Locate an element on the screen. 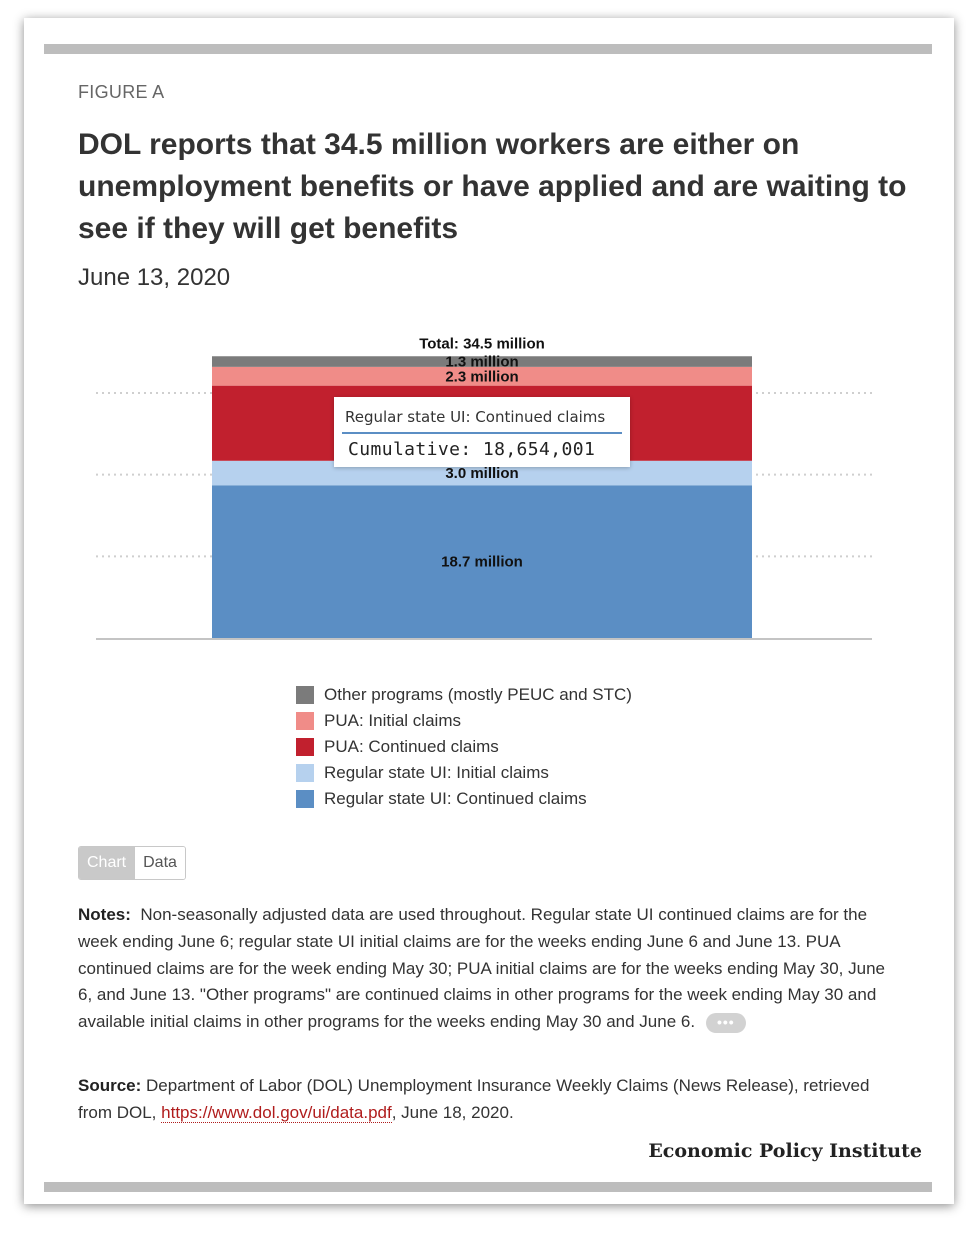 The height and width of the screenshot is (1236, 980). more-notes-button: ••• is located at coordinates (725, 1022).